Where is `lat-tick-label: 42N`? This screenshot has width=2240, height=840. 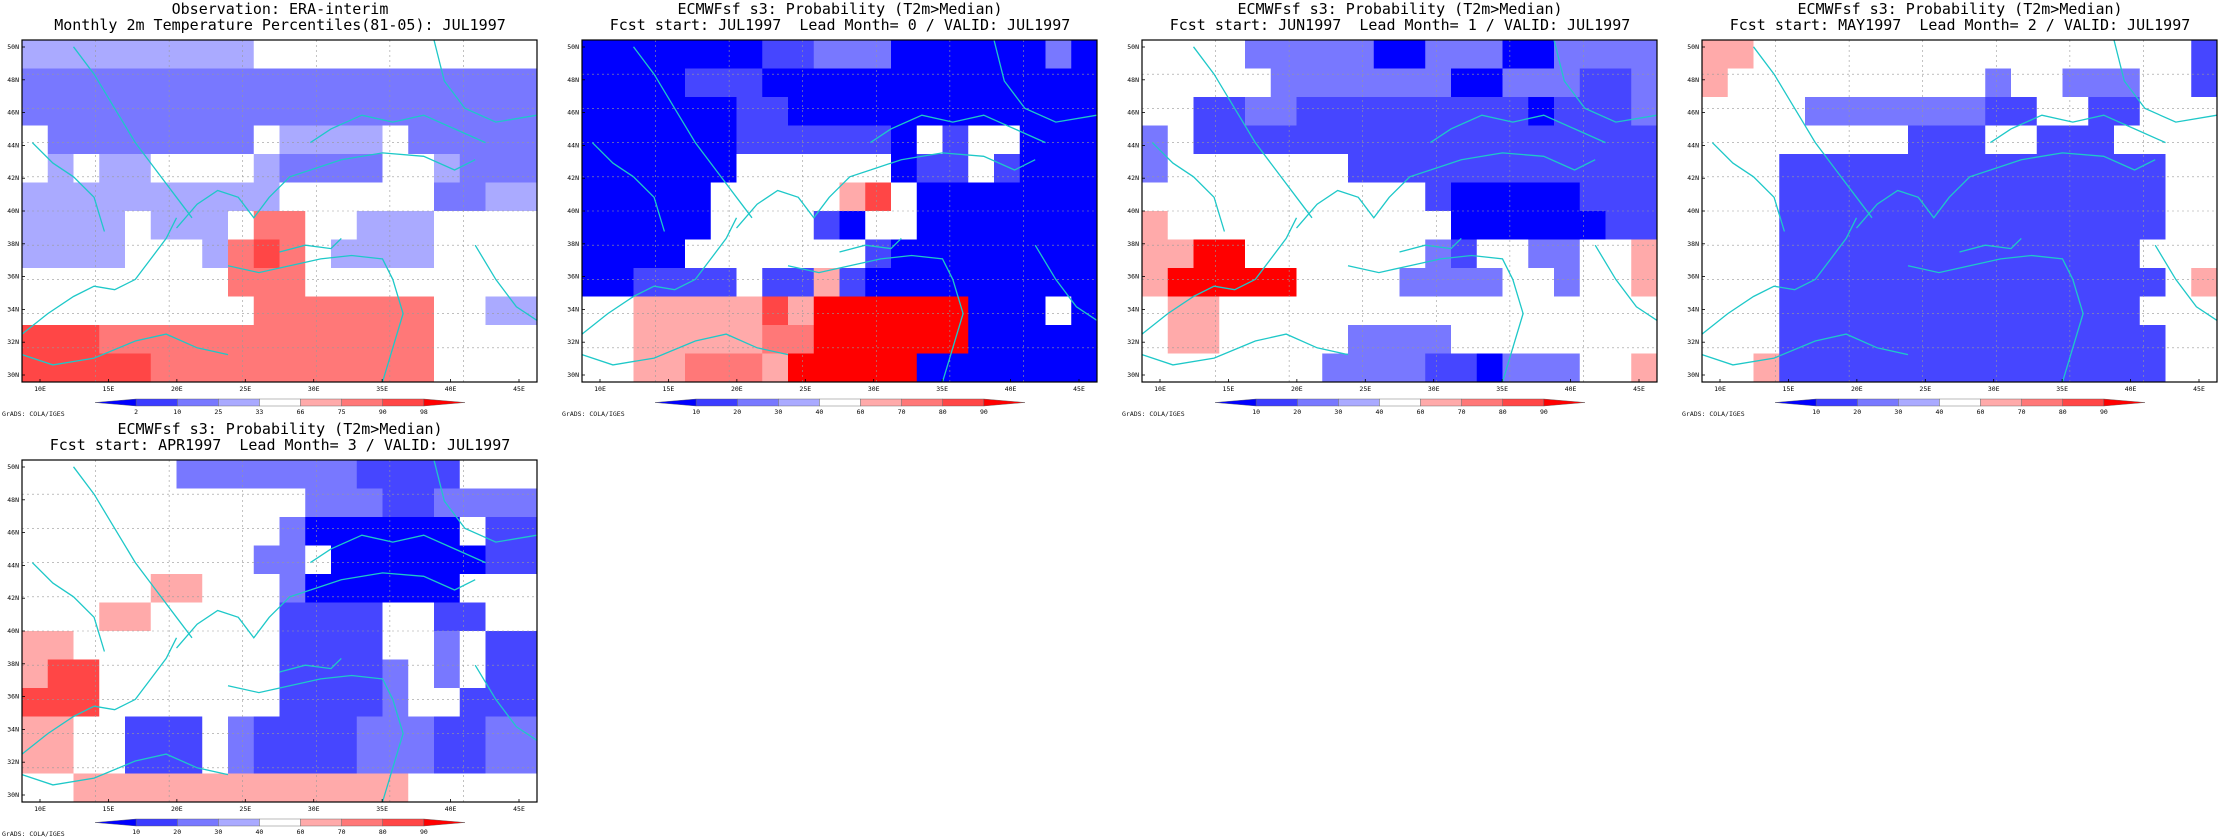 lat-tick-label: 42N is located at coordinates (1133, 178).